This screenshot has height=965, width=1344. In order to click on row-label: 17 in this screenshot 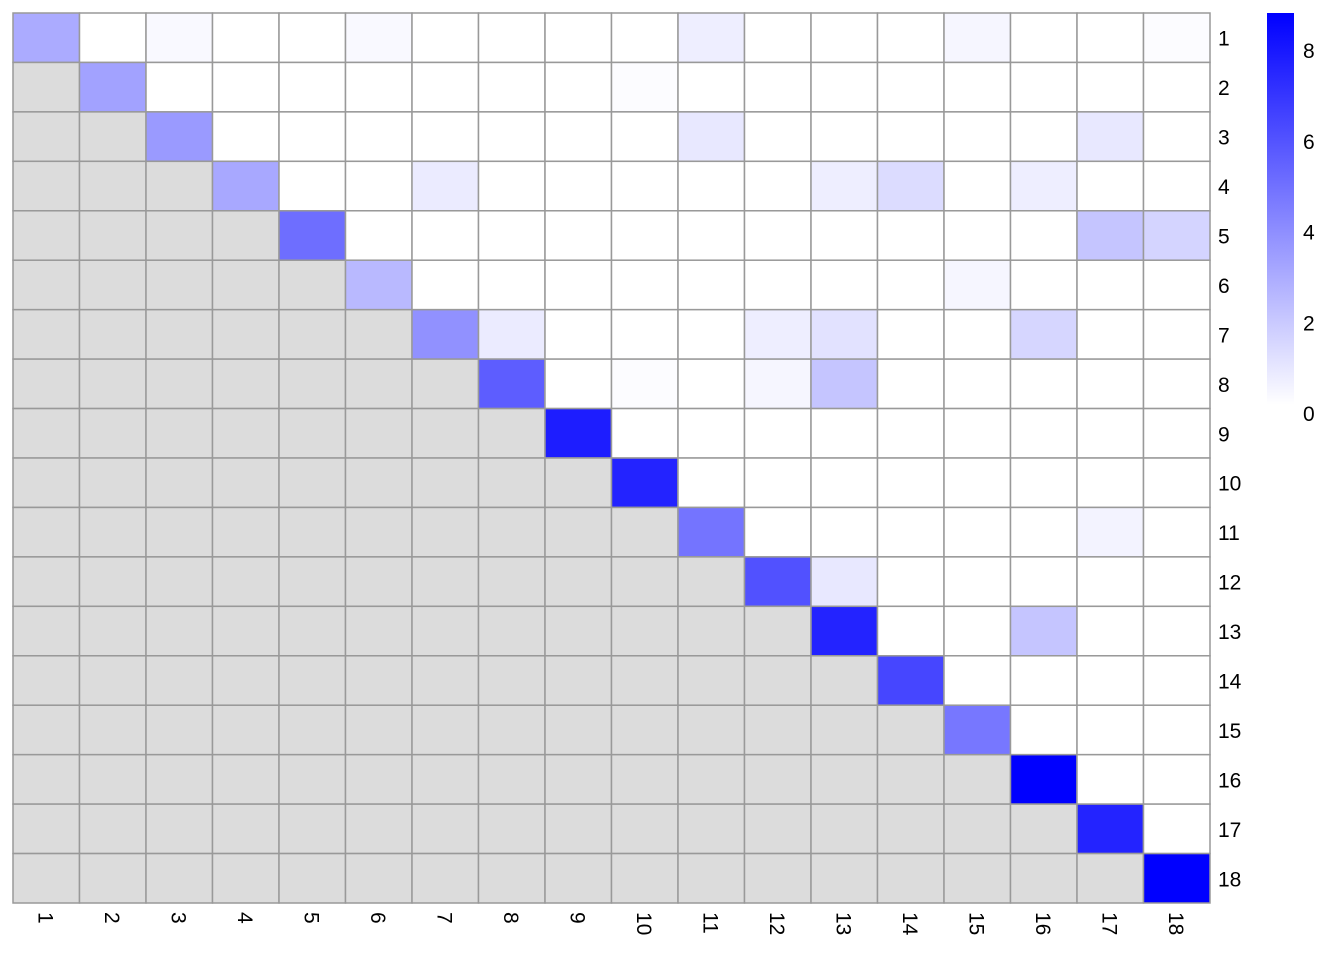, I will do `click(1229, 830)`.